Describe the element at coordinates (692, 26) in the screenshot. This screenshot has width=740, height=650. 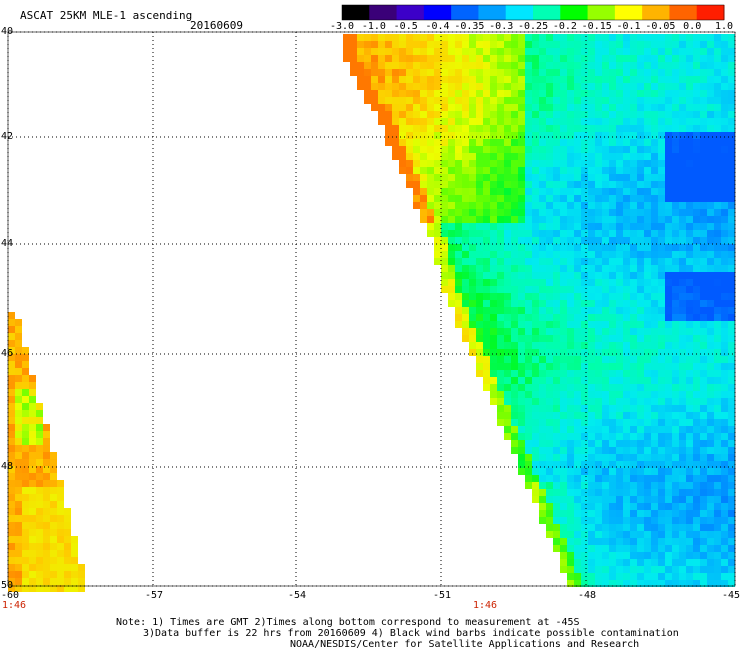
I see `colorbar-tick-label: 0.0` at that location.